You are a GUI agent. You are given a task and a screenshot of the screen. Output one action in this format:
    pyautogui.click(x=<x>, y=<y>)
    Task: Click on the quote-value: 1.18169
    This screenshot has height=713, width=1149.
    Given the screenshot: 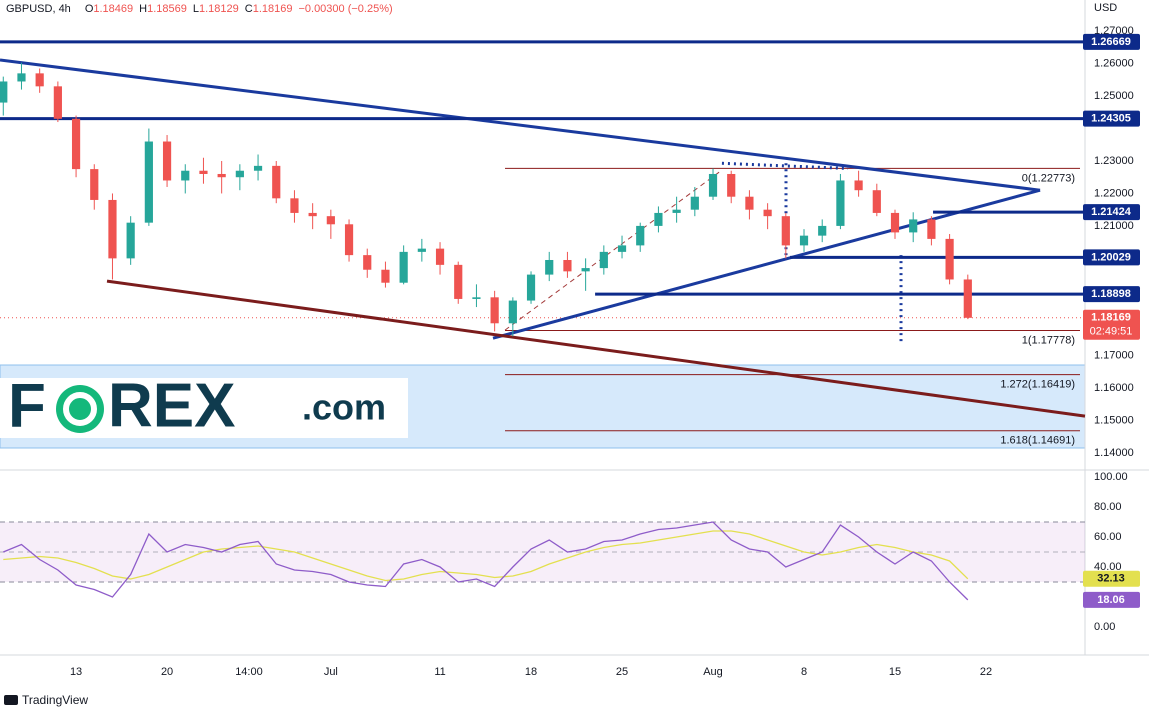 What is the action you would take?
    pyautogui.click(x=273, y=9)
    